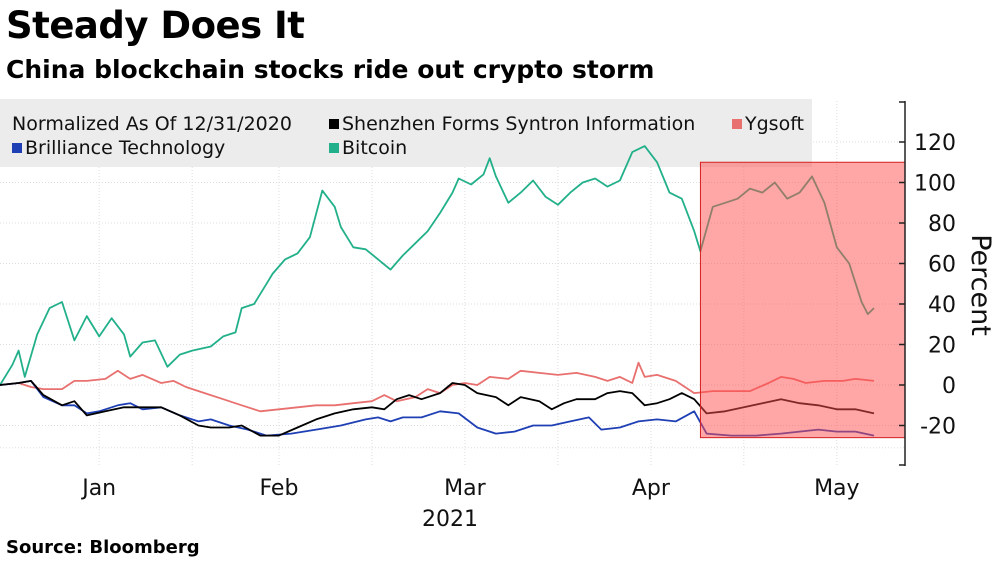 This screenshot has height=563, width=1000. I want to click on legend-swatch-shenzhen, so click(334, 124).